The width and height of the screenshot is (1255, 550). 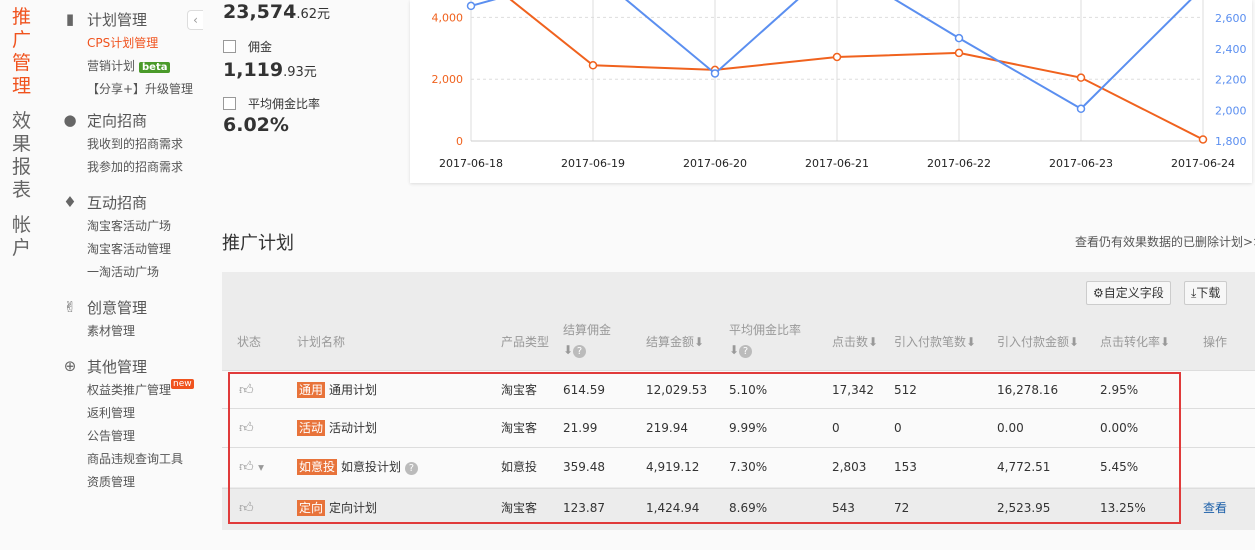 What do you see at coordinates (448, 17) in the screenshot?
I see `left-tick-label: 4,000` at bounding box center [448, 17].